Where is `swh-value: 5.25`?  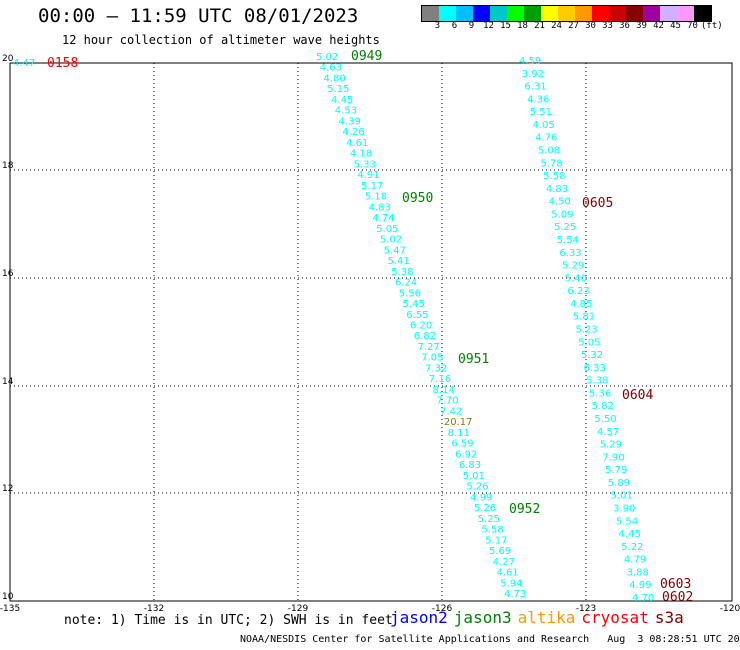
swh-value: 5.25 is located at coordinates (489, 519).